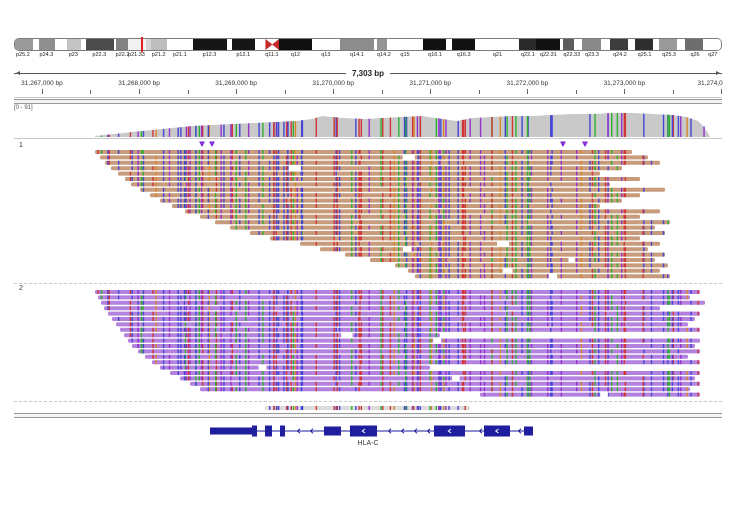 Image resolution: width=736 pixels, height=513 pixels. What do you see at coordinates (368, 97) in the screenshot?
I see `ruler-bottom-rule` at bounding box center [368, 97].